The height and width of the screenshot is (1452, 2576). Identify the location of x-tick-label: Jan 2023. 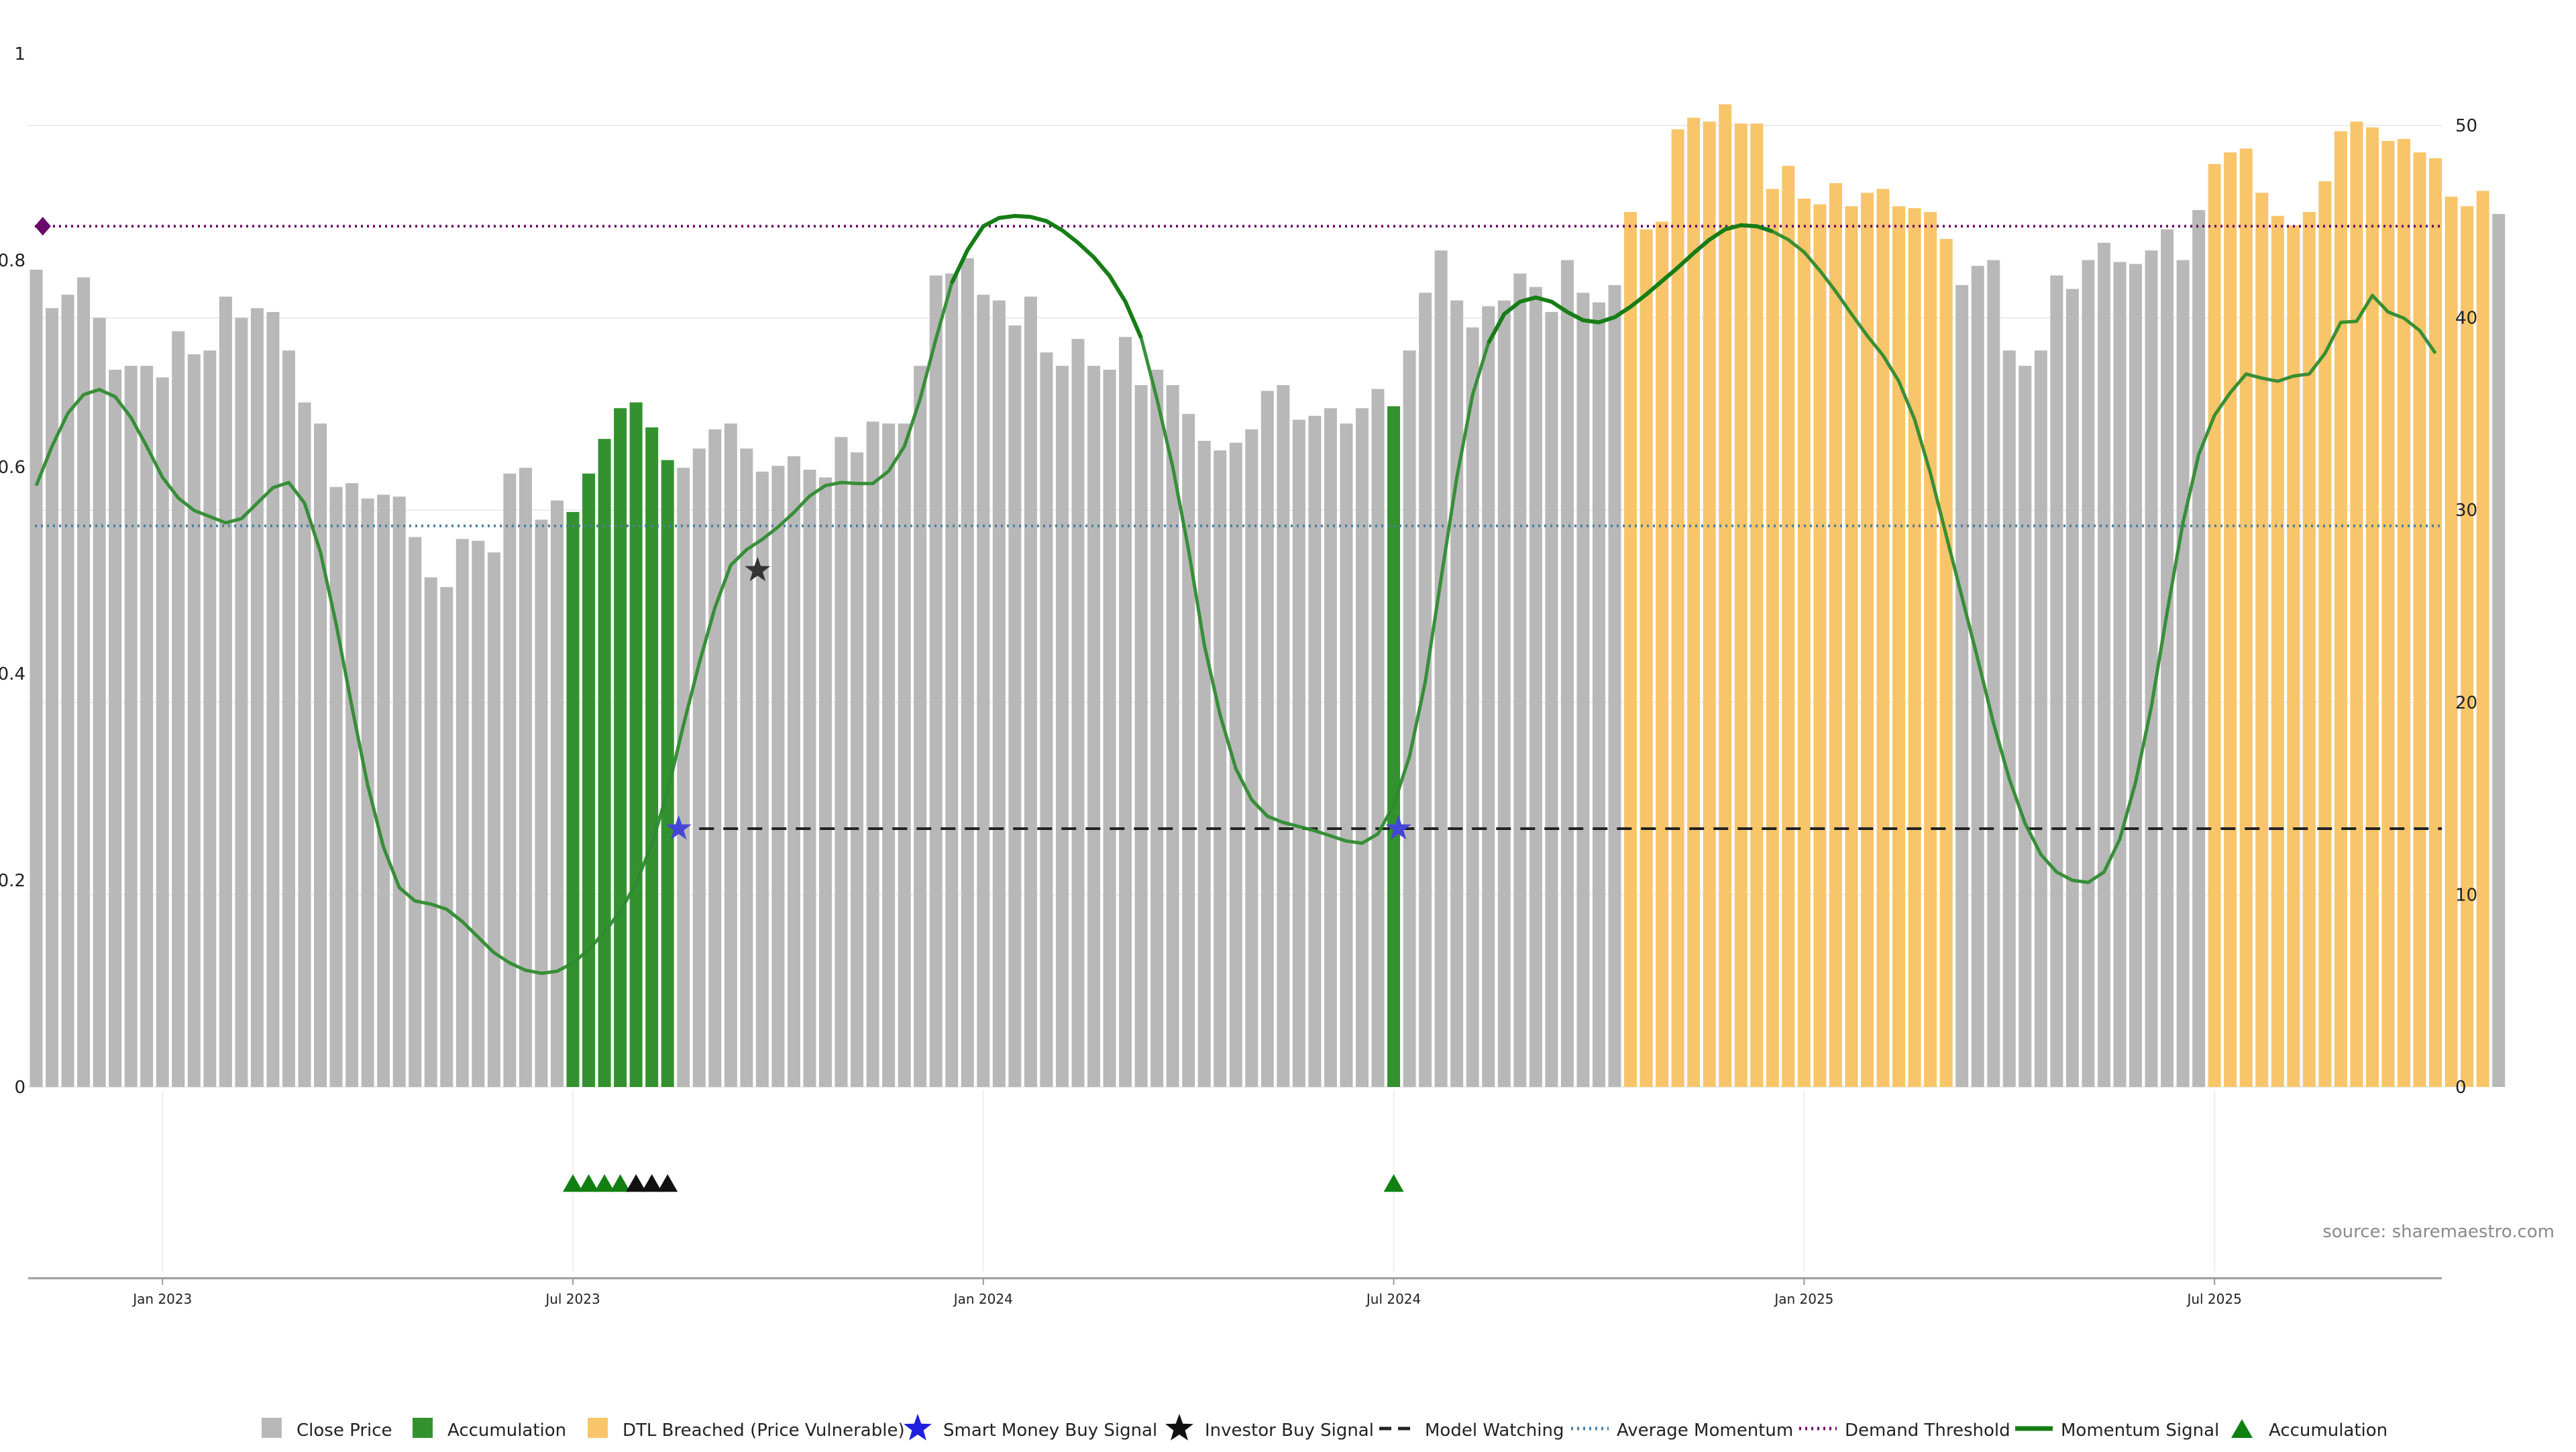
(161, 1299).